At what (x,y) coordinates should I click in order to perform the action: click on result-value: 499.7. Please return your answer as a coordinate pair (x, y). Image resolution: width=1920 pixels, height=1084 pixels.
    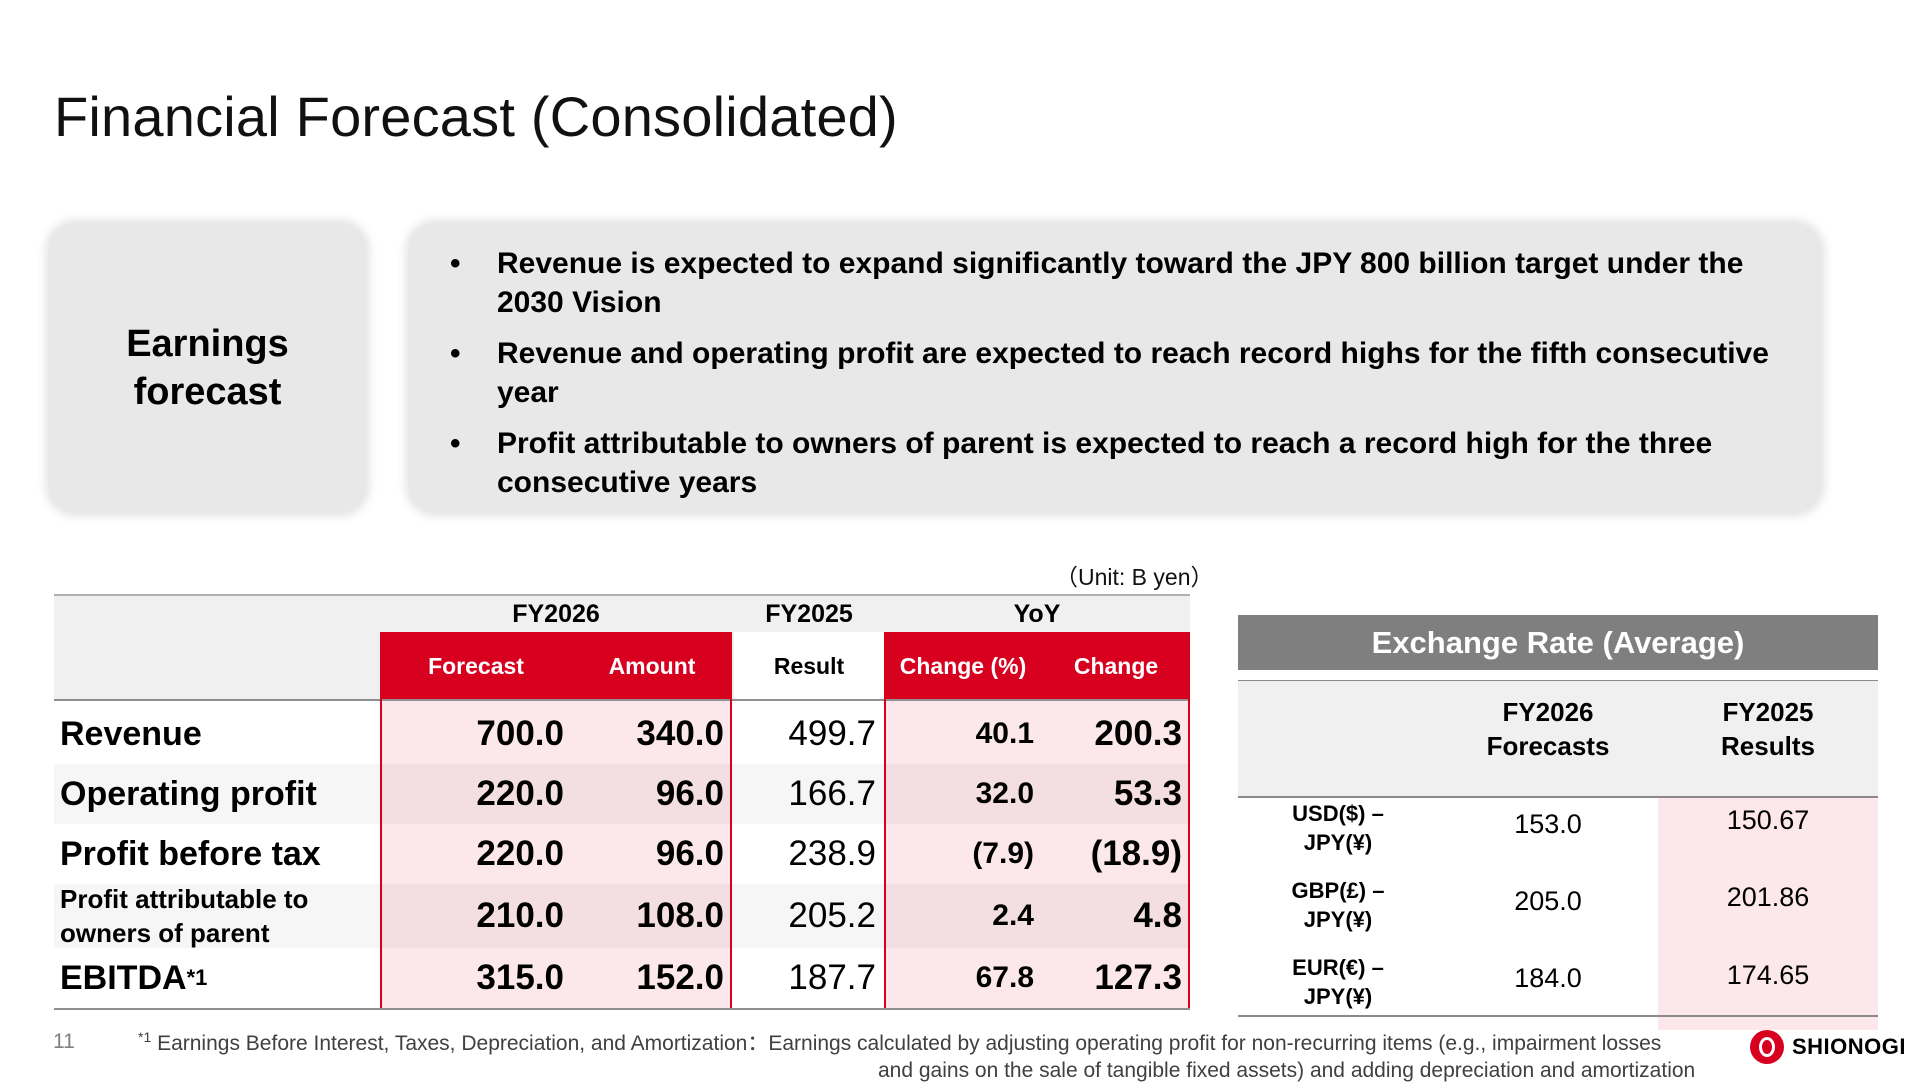
    Looking at the image, I should click on (832, 733).